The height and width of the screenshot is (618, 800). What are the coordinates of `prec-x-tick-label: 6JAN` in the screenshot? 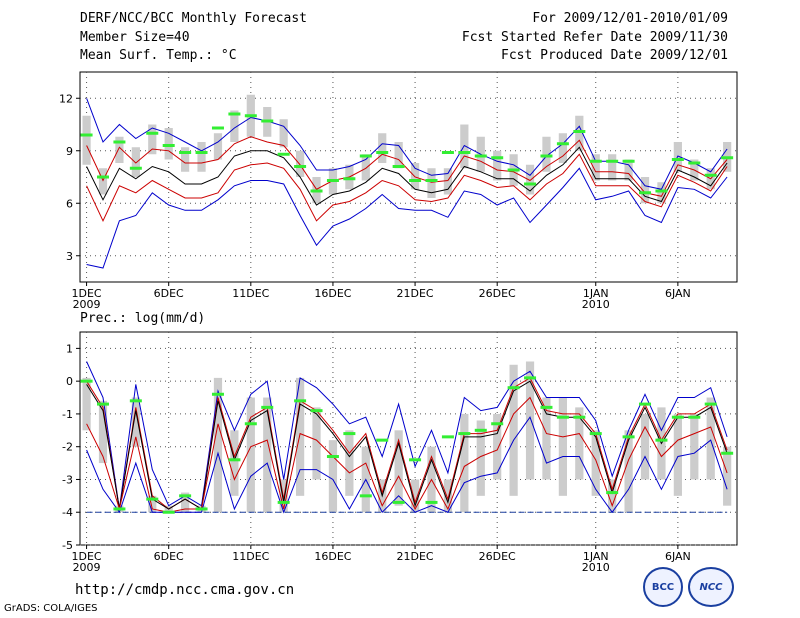 It's located at (678, 556).